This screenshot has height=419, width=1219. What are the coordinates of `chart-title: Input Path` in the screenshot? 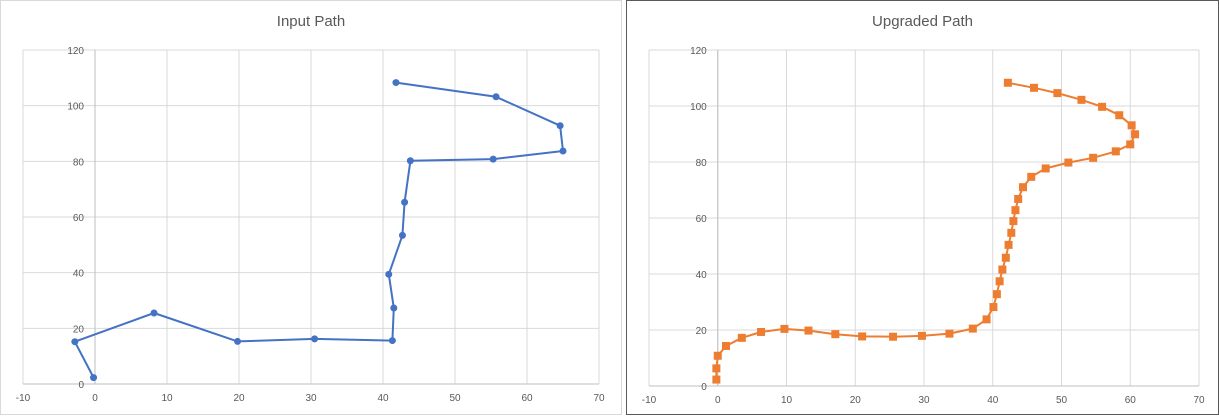 It's located at (311, 21).